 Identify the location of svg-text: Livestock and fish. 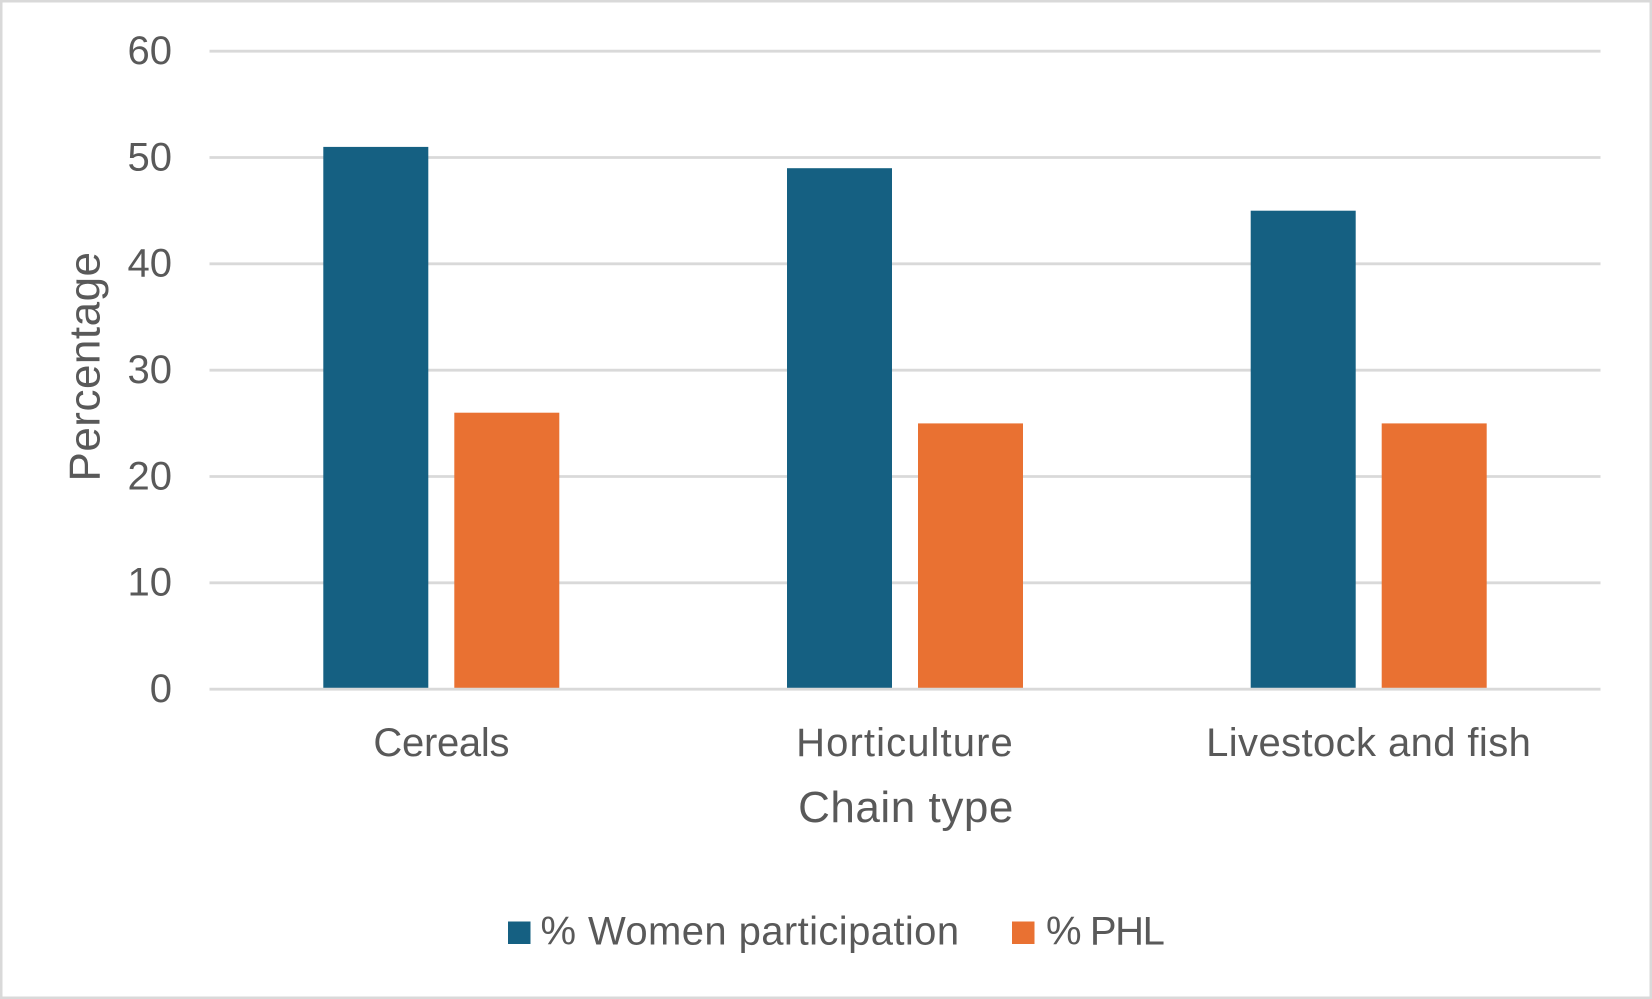
(1368, 743).